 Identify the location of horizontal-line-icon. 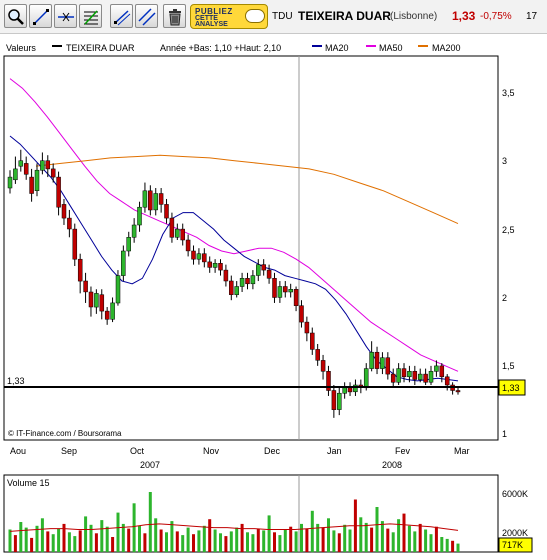
(66, 17).